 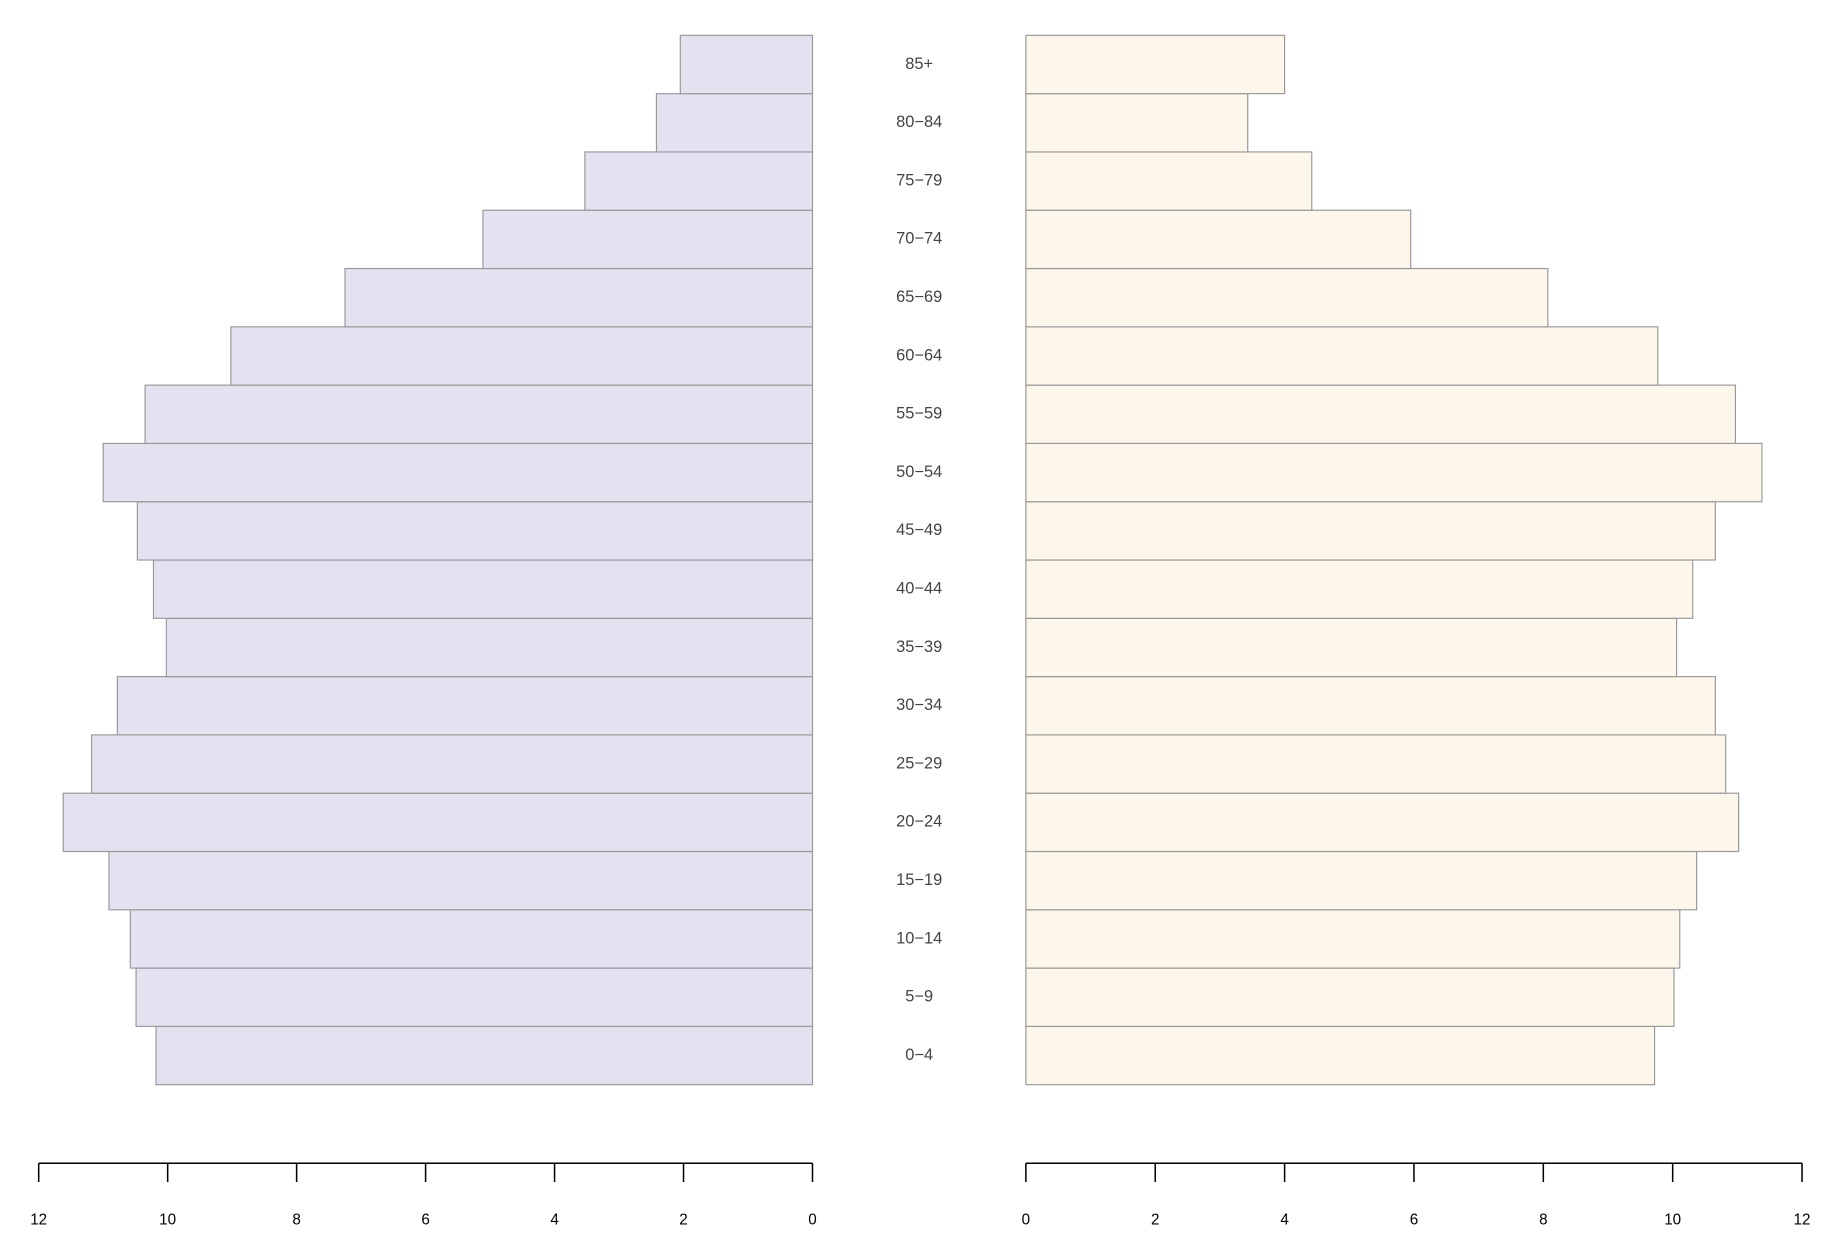 What do you see at coordinates (919, 997) in the screenshot?
I see `category-label: 5−9` at bounding box center [919, 997].